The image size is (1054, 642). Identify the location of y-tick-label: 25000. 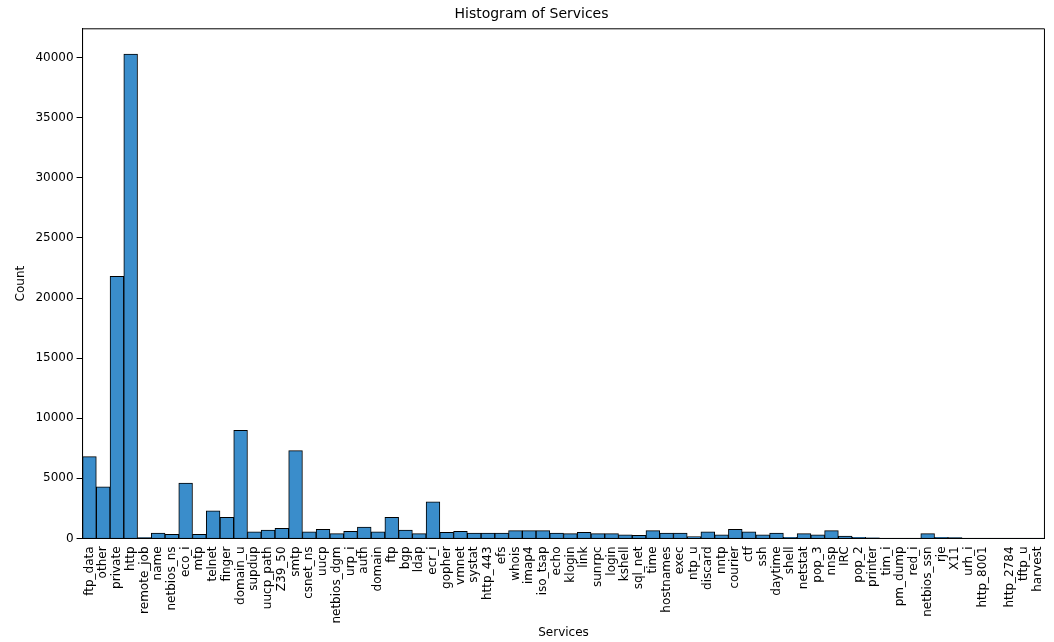
(54, 237).